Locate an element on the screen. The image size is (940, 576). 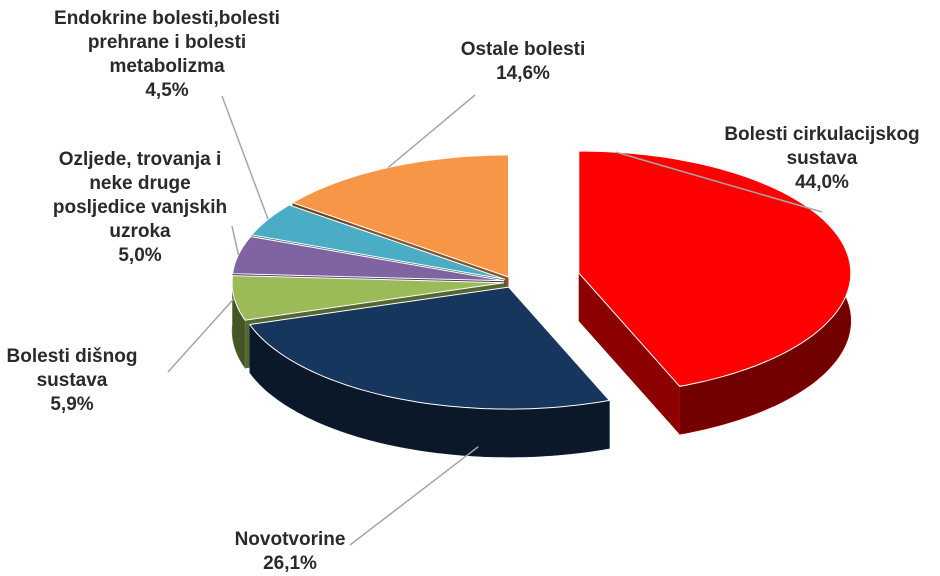
label-line: Endokrine bolesti,bolesti is located at coordinates (167, 18).